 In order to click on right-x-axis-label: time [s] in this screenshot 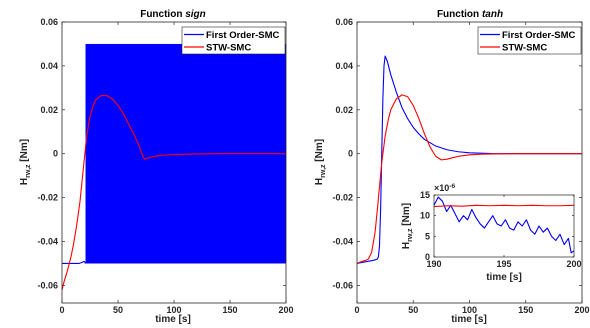, I will do `click(469, 319)`.